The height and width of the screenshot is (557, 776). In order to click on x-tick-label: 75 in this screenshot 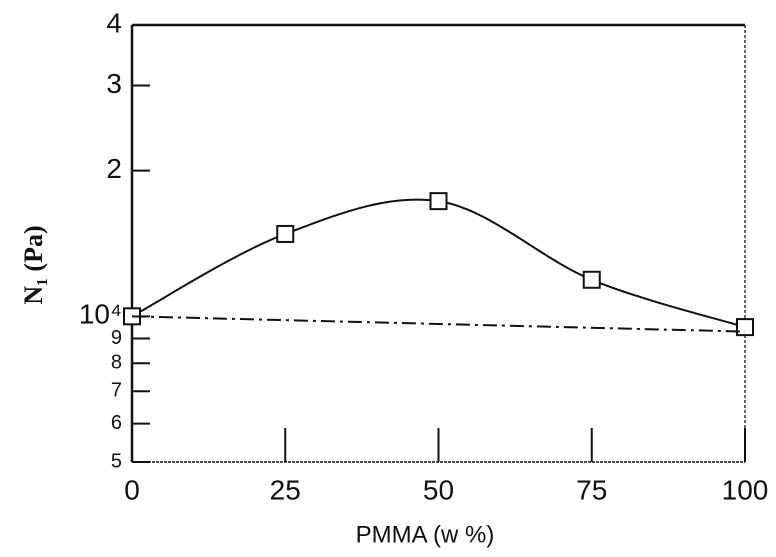, I will do `click(591, 489)`.